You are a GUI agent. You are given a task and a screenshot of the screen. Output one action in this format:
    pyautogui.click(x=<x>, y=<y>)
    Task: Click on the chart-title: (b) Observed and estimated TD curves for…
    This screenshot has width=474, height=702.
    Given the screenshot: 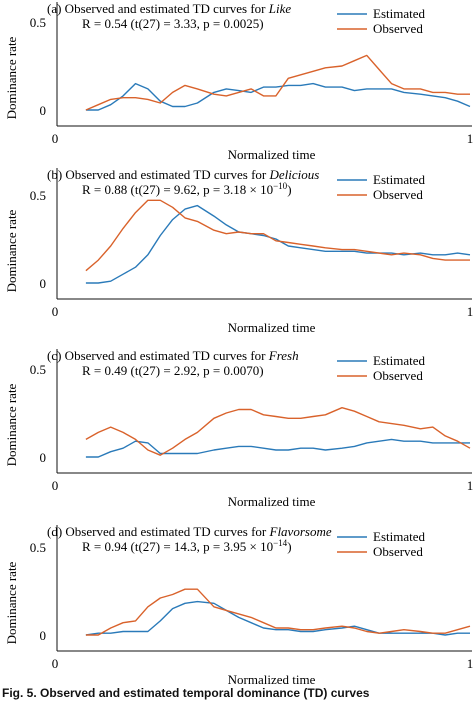 What is the action you would take?
    pyautogui.click(x=183, y=174)
    